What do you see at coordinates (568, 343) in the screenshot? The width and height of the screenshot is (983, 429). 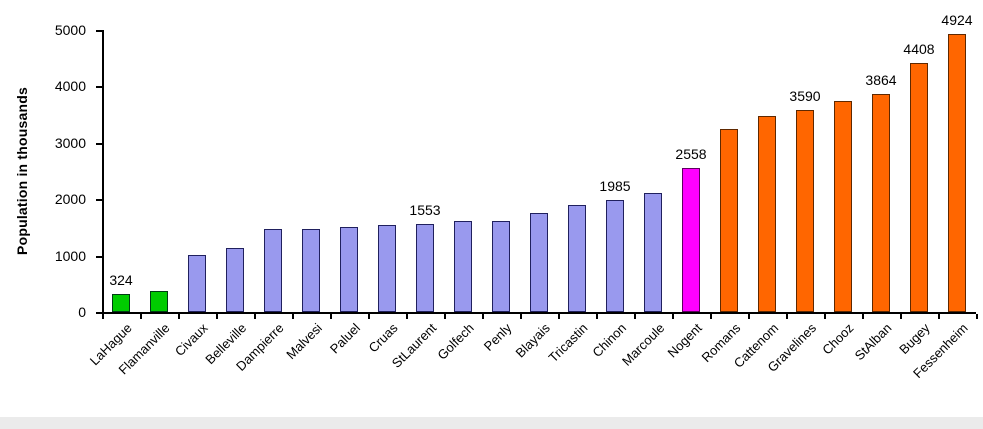 I see `x-category-label: Tricastin` at bounding box center [568, 343].